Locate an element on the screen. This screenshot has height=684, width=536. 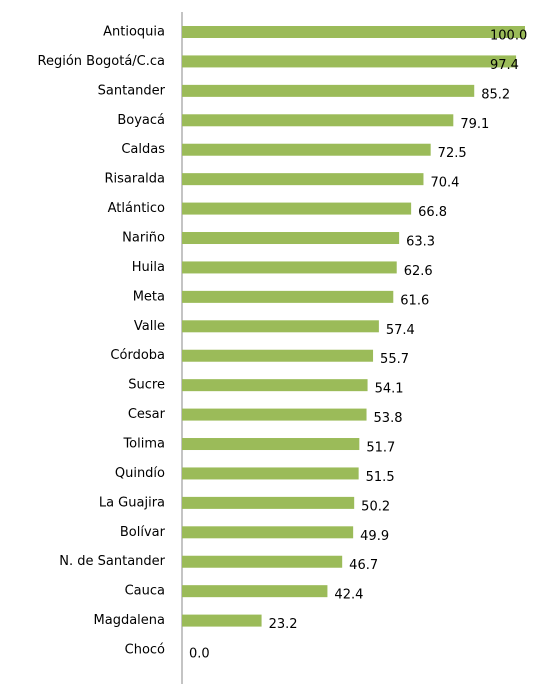
value-label: 46.7 is located at coordinates (363, 565).